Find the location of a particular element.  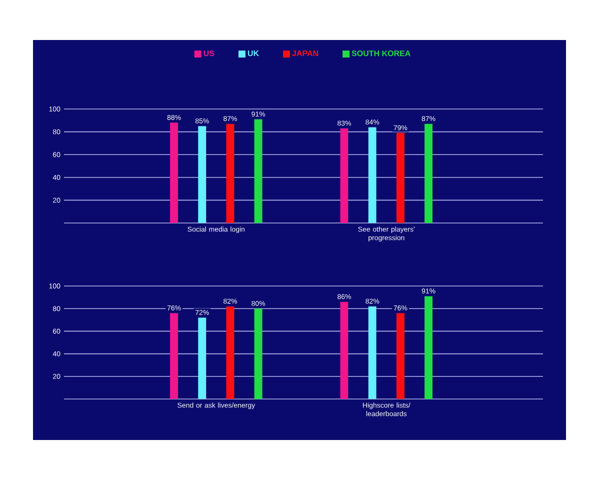

legend-label: SOUTH KOREA is located at coordinates (381, 53).